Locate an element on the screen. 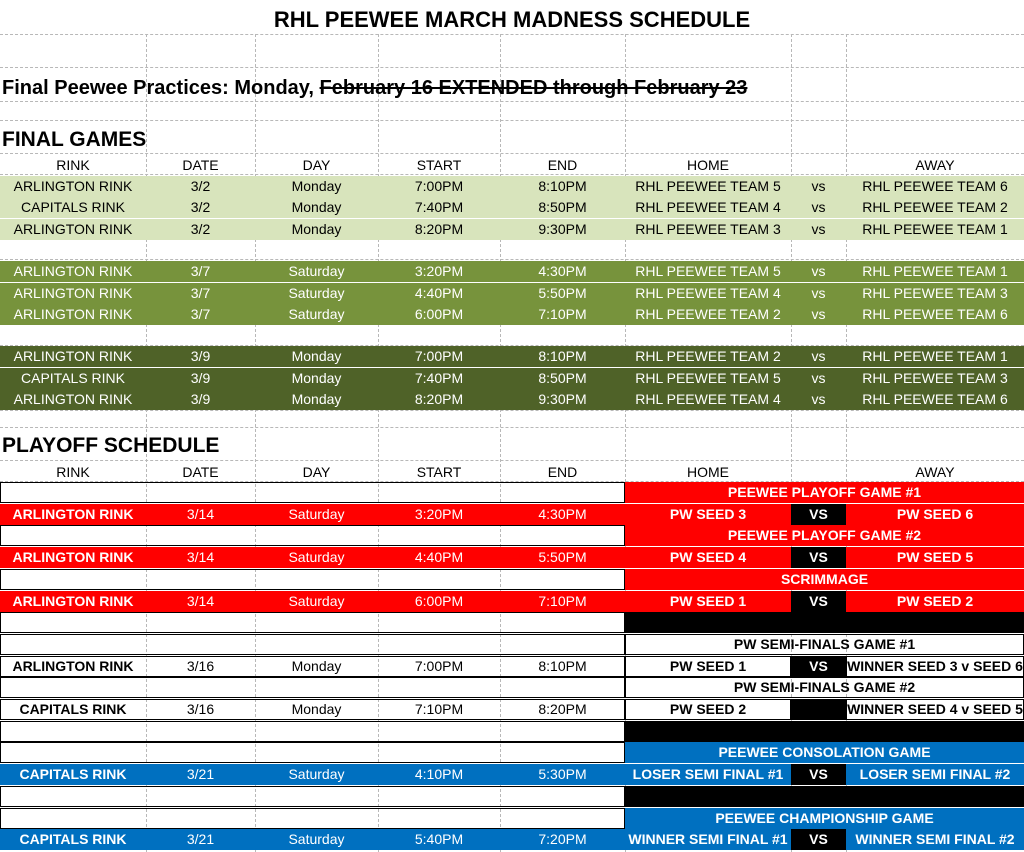 The image size is (1024, 852). game-label-row: PEEWEE PLAYOFF GAME #1 is located at coordinates (512, 492).